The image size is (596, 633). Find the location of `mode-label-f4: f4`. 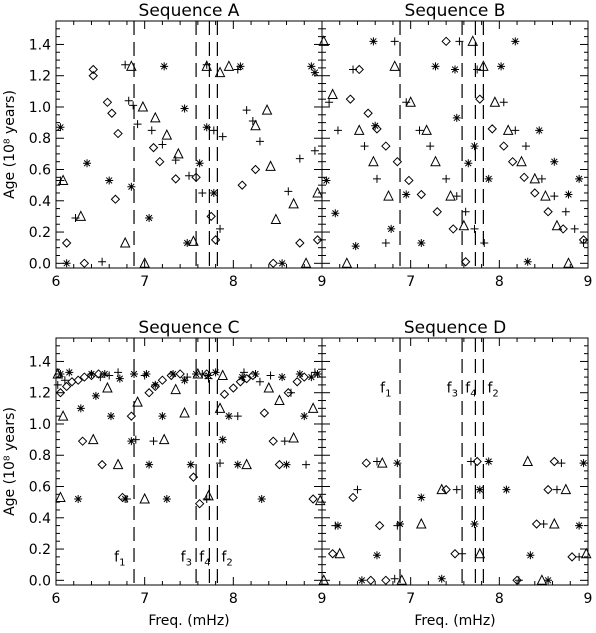

mode-label-f4: f4 is located at coordinates (204, 559).